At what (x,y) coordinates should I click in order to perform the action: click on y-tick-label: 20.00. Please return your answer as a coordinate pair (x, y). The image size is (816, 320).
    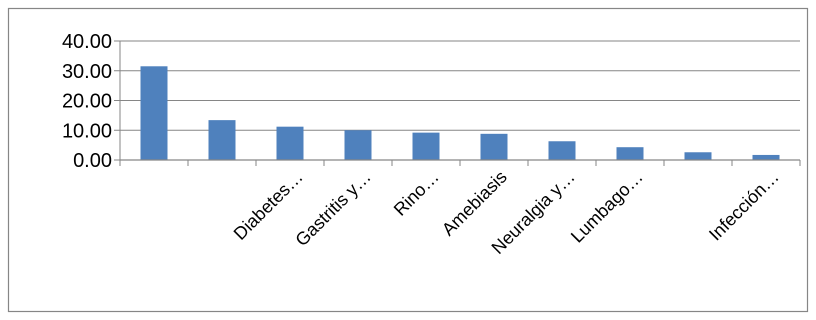
    Looking at the image, I should click on (87, 102).